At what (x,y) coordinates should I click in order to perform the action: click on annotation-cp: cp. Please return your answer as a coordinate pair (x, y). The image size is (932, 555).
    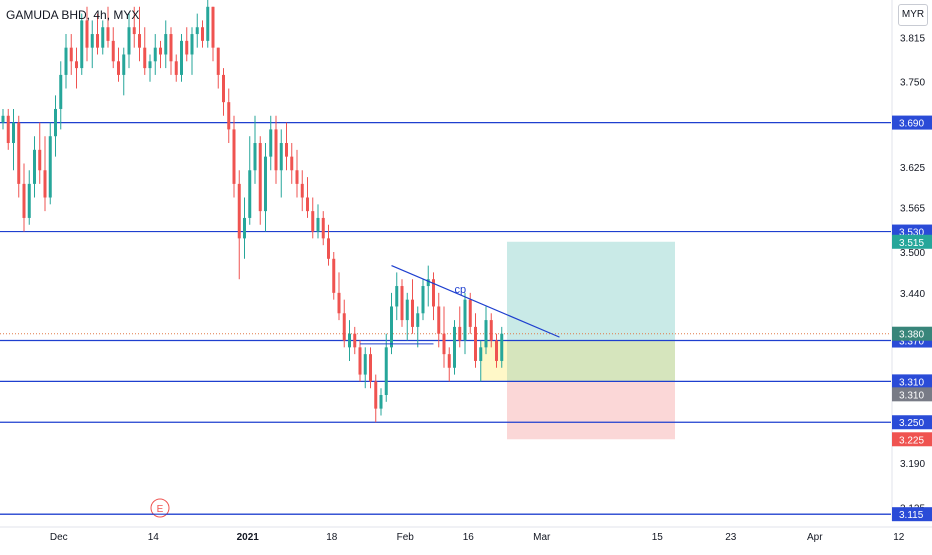
    Looking at the image, I should click on (461, 290).